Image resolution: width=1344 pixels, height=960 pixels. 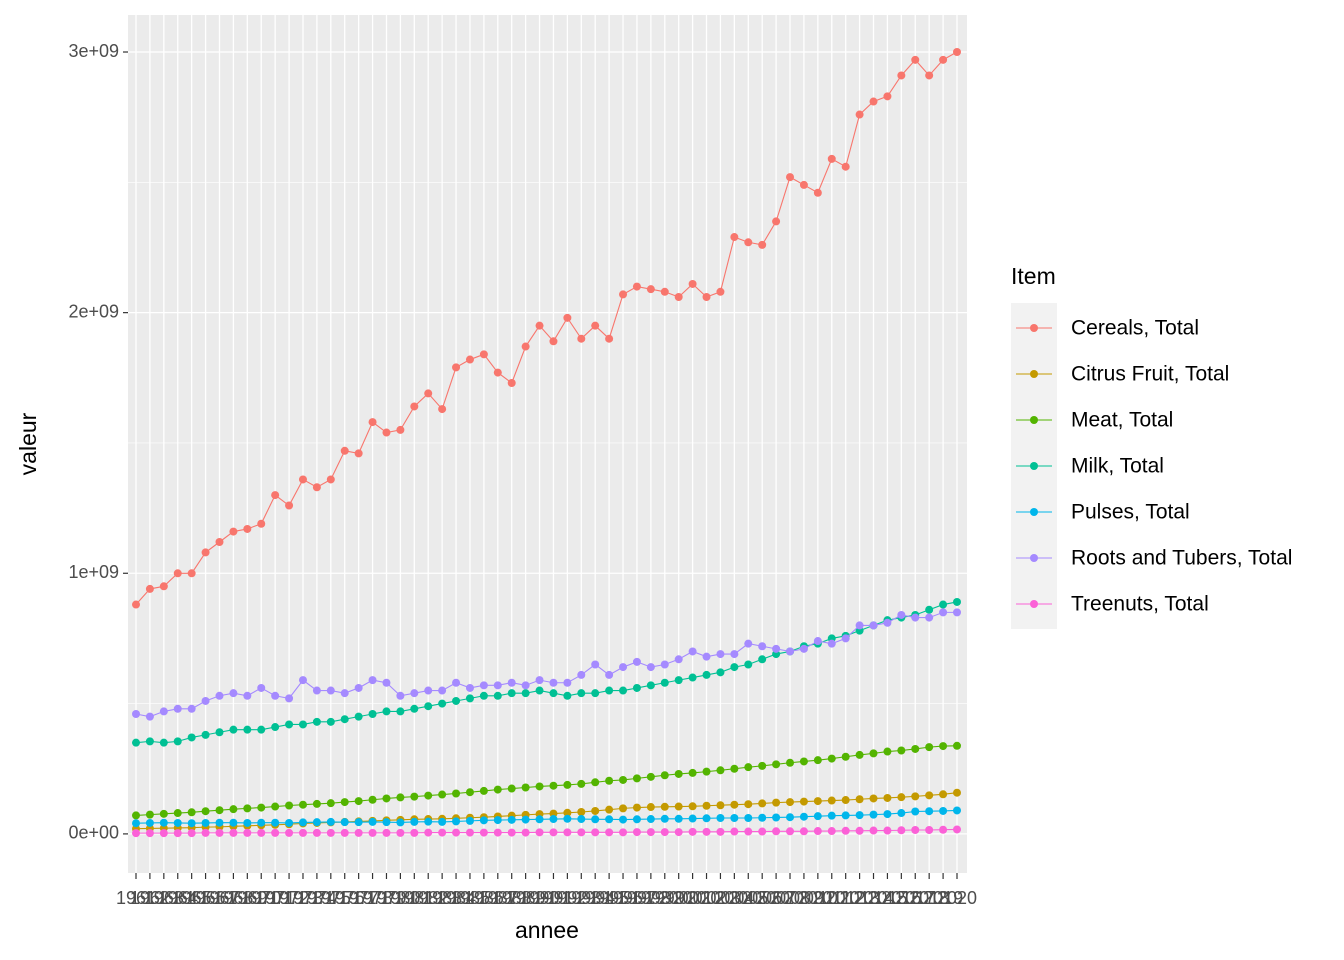 I want to click on x-tick-label: 2016, so click(x=901, y=898).